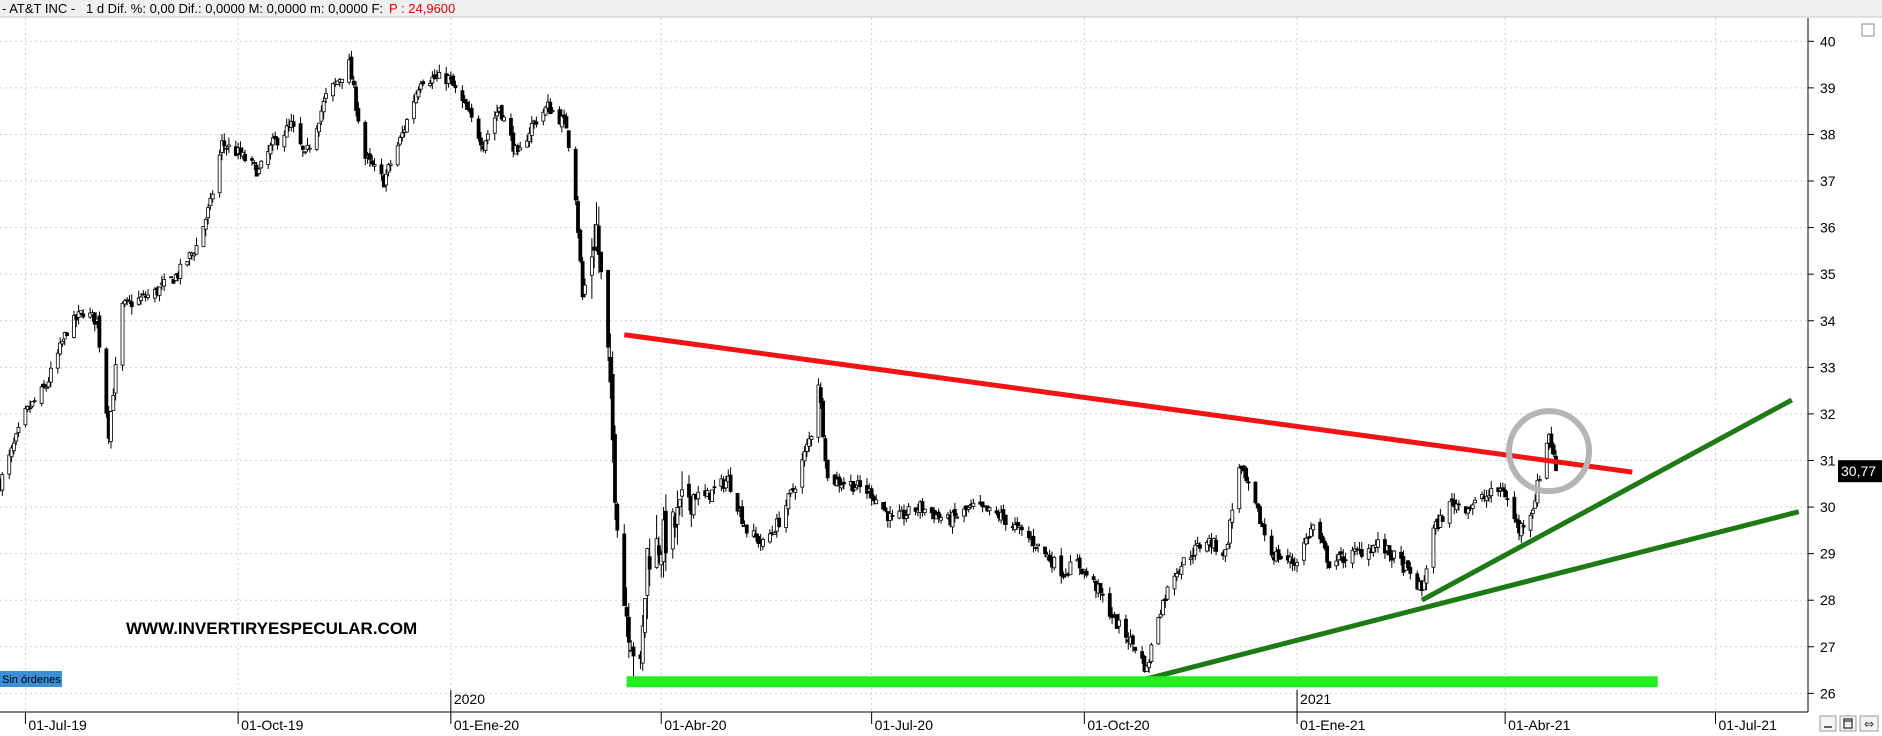 The height and width of the screenshot is (736, 1882). Describe the element at coordinates (1822, 367) in the screenshot. I see `y-axis: 26 27 28 29 30 31 32 33 34 35 36 37 38 39 40` at that location.